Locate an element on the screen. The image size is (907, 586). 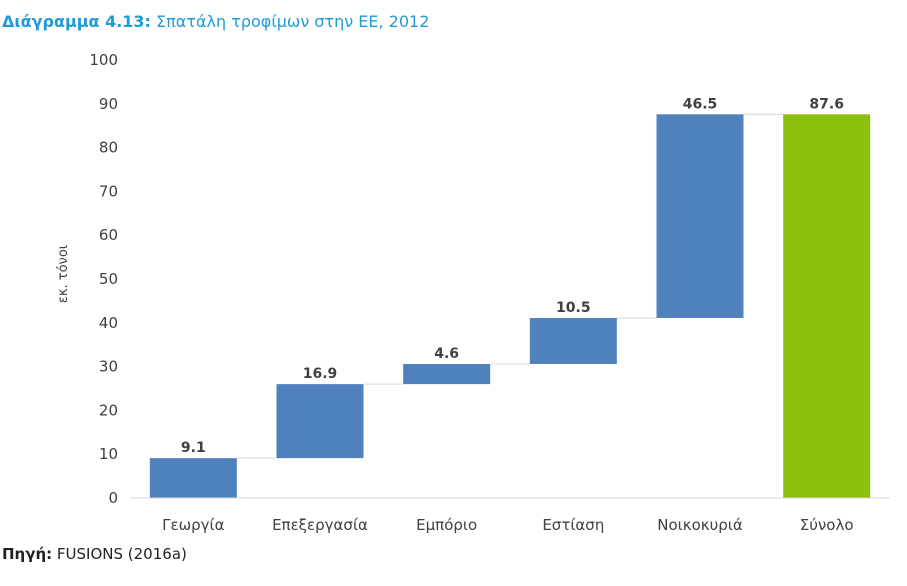
y-tick-label: 0 is located at coordinates (113, 498).